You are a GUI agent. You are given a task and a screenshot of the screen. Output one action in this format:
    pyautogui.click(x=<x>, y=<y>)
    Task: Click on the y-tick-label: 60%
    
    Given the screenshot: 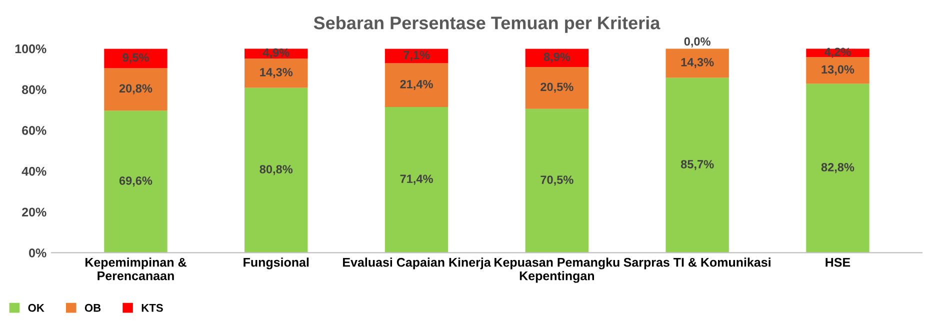 What is the action you would take?
    pyautogui.click(x=34, y=130)
    